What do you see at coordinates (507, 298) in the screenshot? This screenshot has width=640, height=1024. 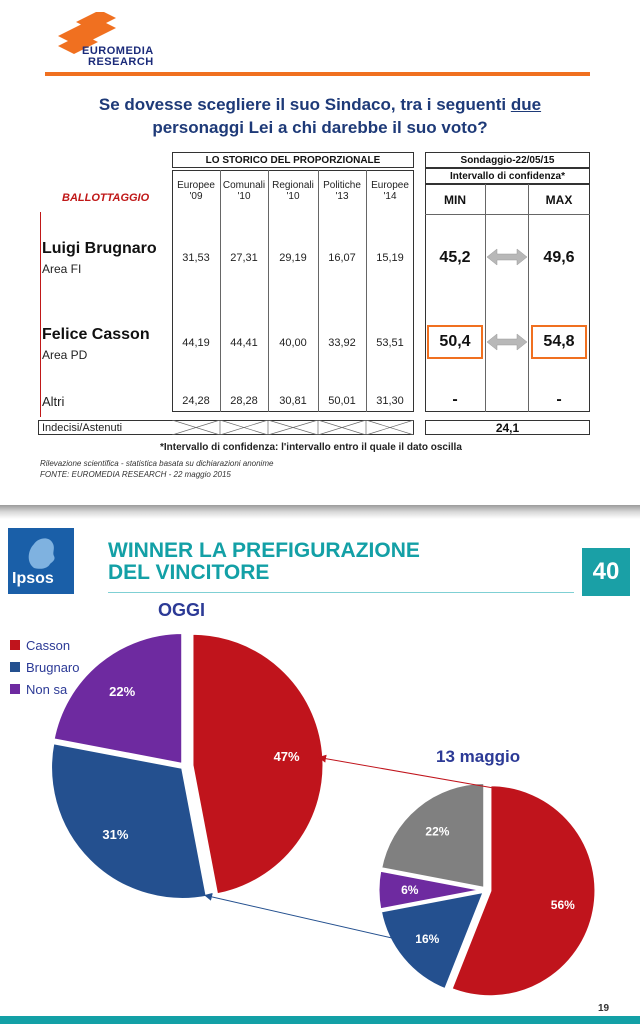 I see `intervallo-table` at bounding box center [507, 298].